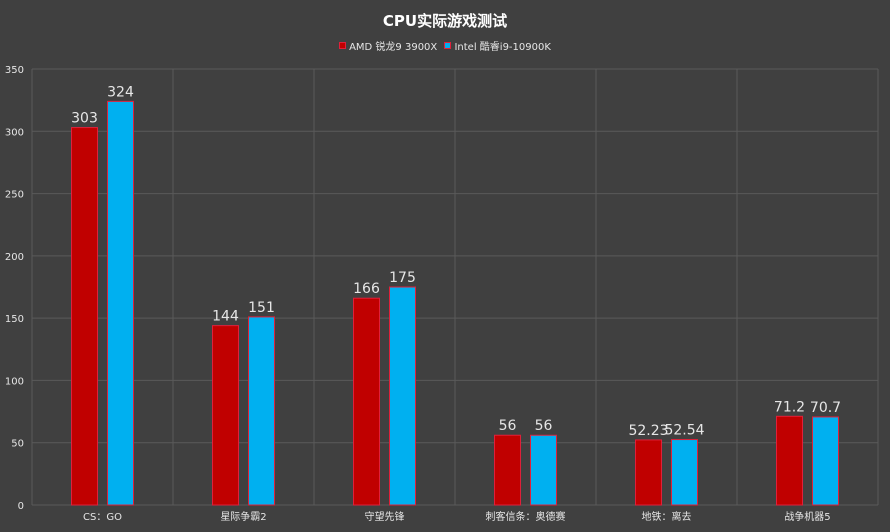 This screenshot has height=532, width=890. What do you see at coordinates (225, 317) in the screenshot?
I see `data-label: 144` at bounding box center [225, 317].